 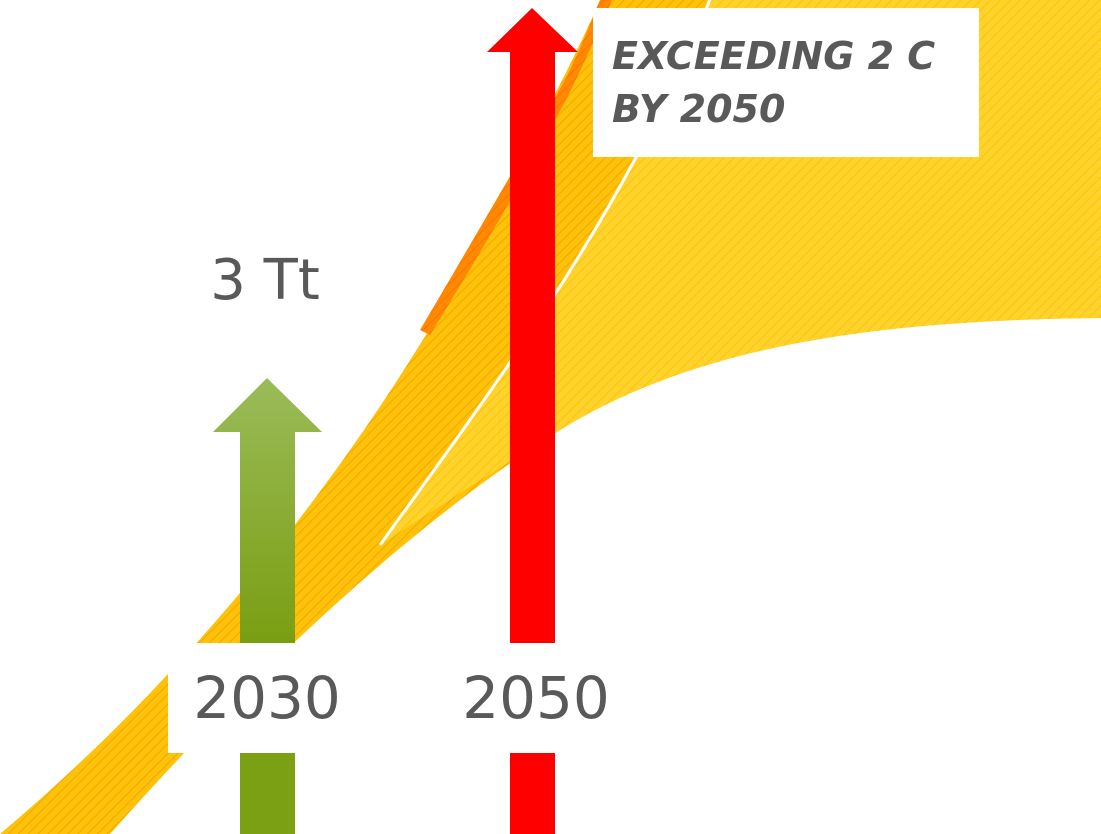 What do you see at coordinates (532, 421) in the screenshot?
I see `red-arrow` at bounding box center [532, 421].